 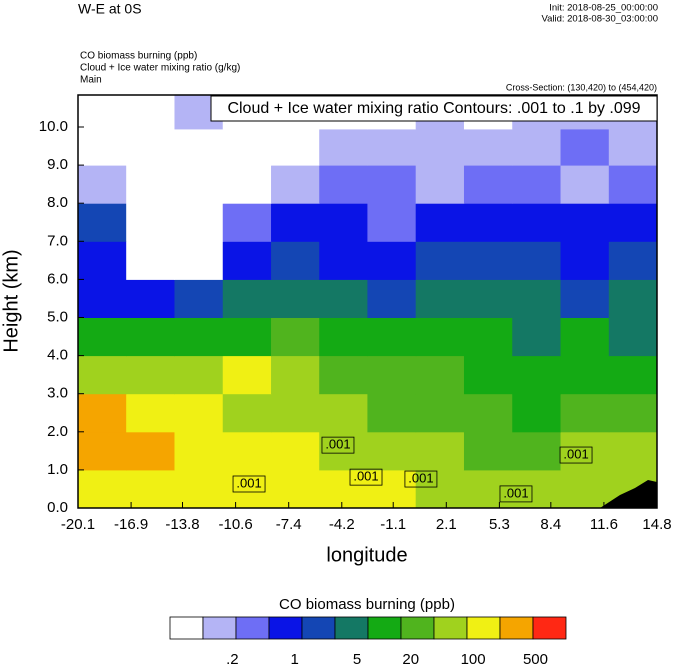 What do you see at coordinates (57, 393) in the screenshot?
I see `y-tick-label: 3.0` at bounding box center [57, 393].